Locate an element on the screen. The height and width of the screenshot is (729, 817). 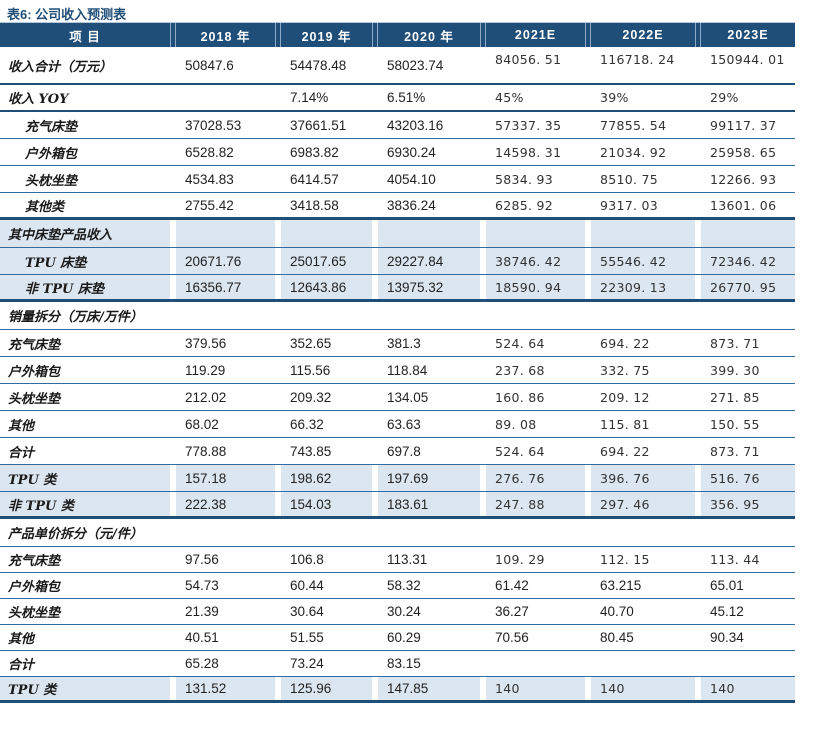
cell-value: 14598. 31 is located at coordinates (528, 152).